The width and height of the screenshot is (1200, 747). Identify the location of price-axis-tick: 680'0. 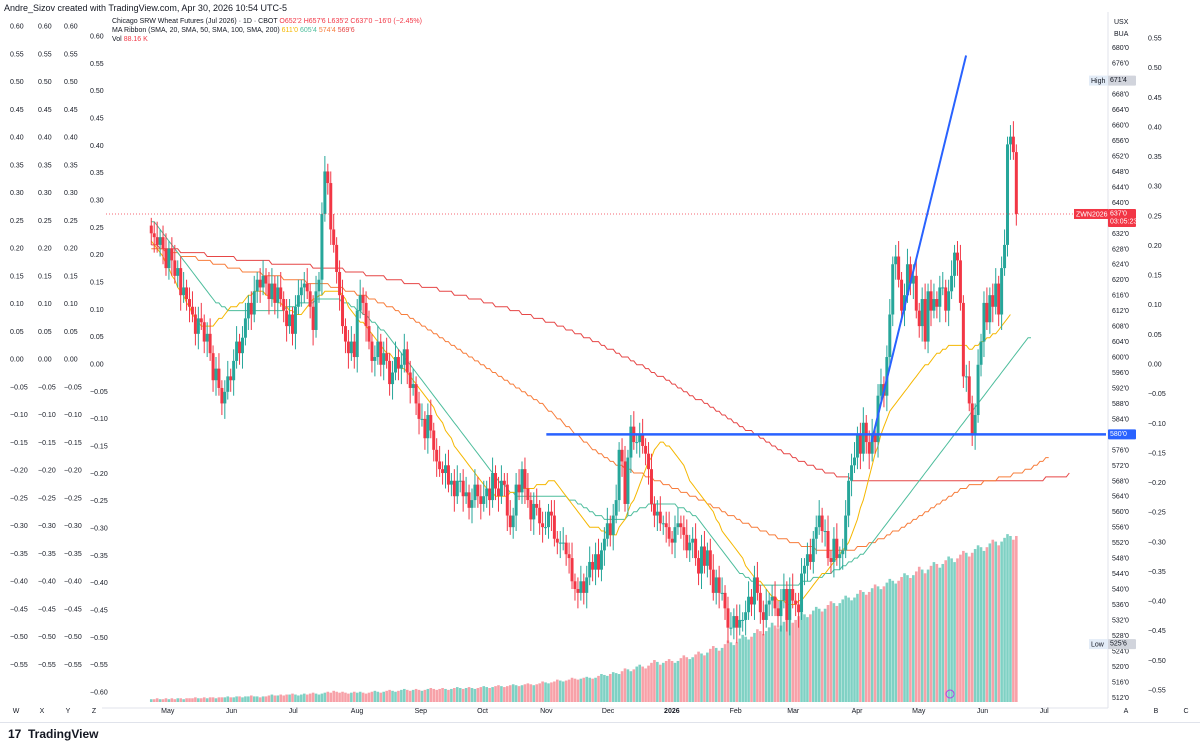
(1120, 48).